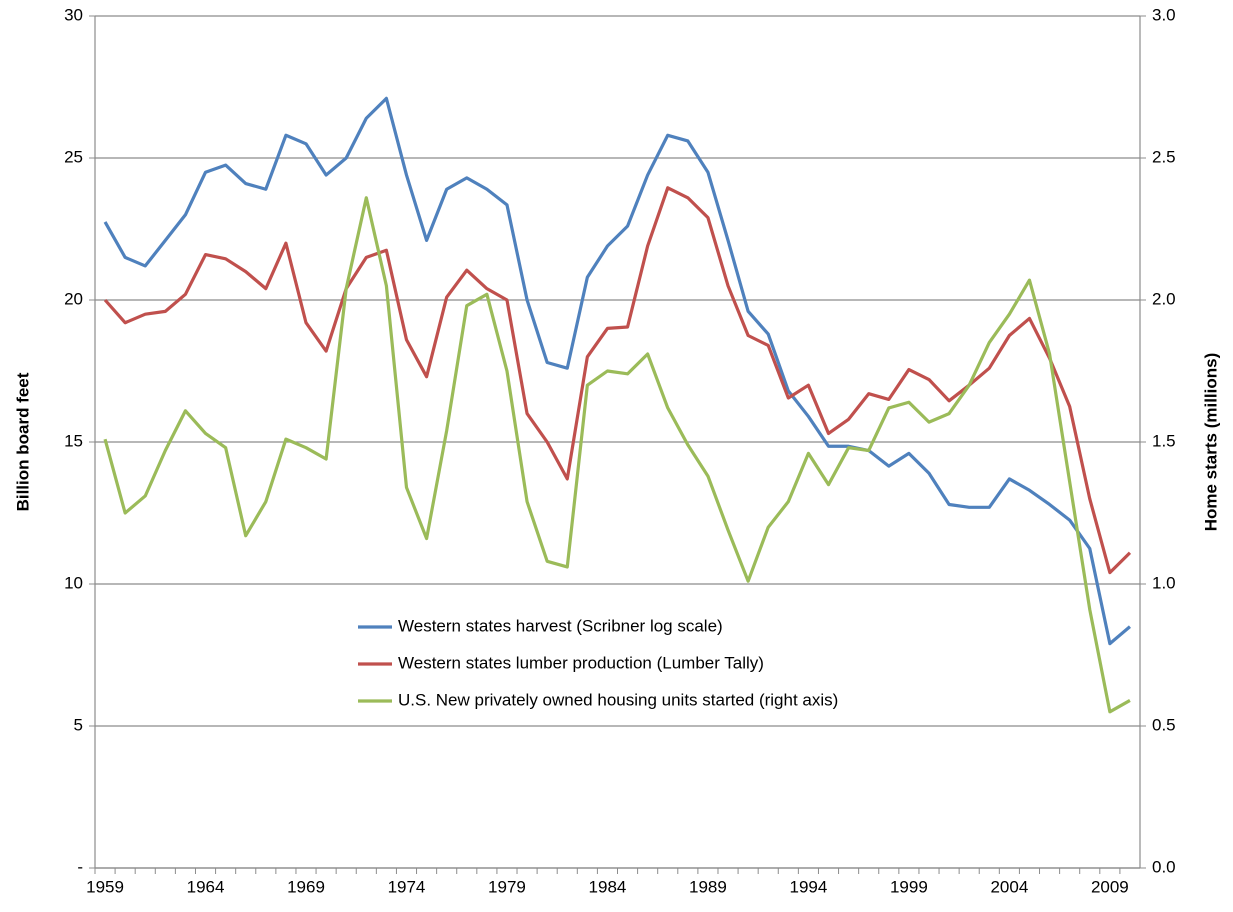 Image resolution: width=1233 pixels, height=912 pixels. Describe the element at coordinates (80, 866) in the screenshot. I see `y-tick-label: -` at that location.